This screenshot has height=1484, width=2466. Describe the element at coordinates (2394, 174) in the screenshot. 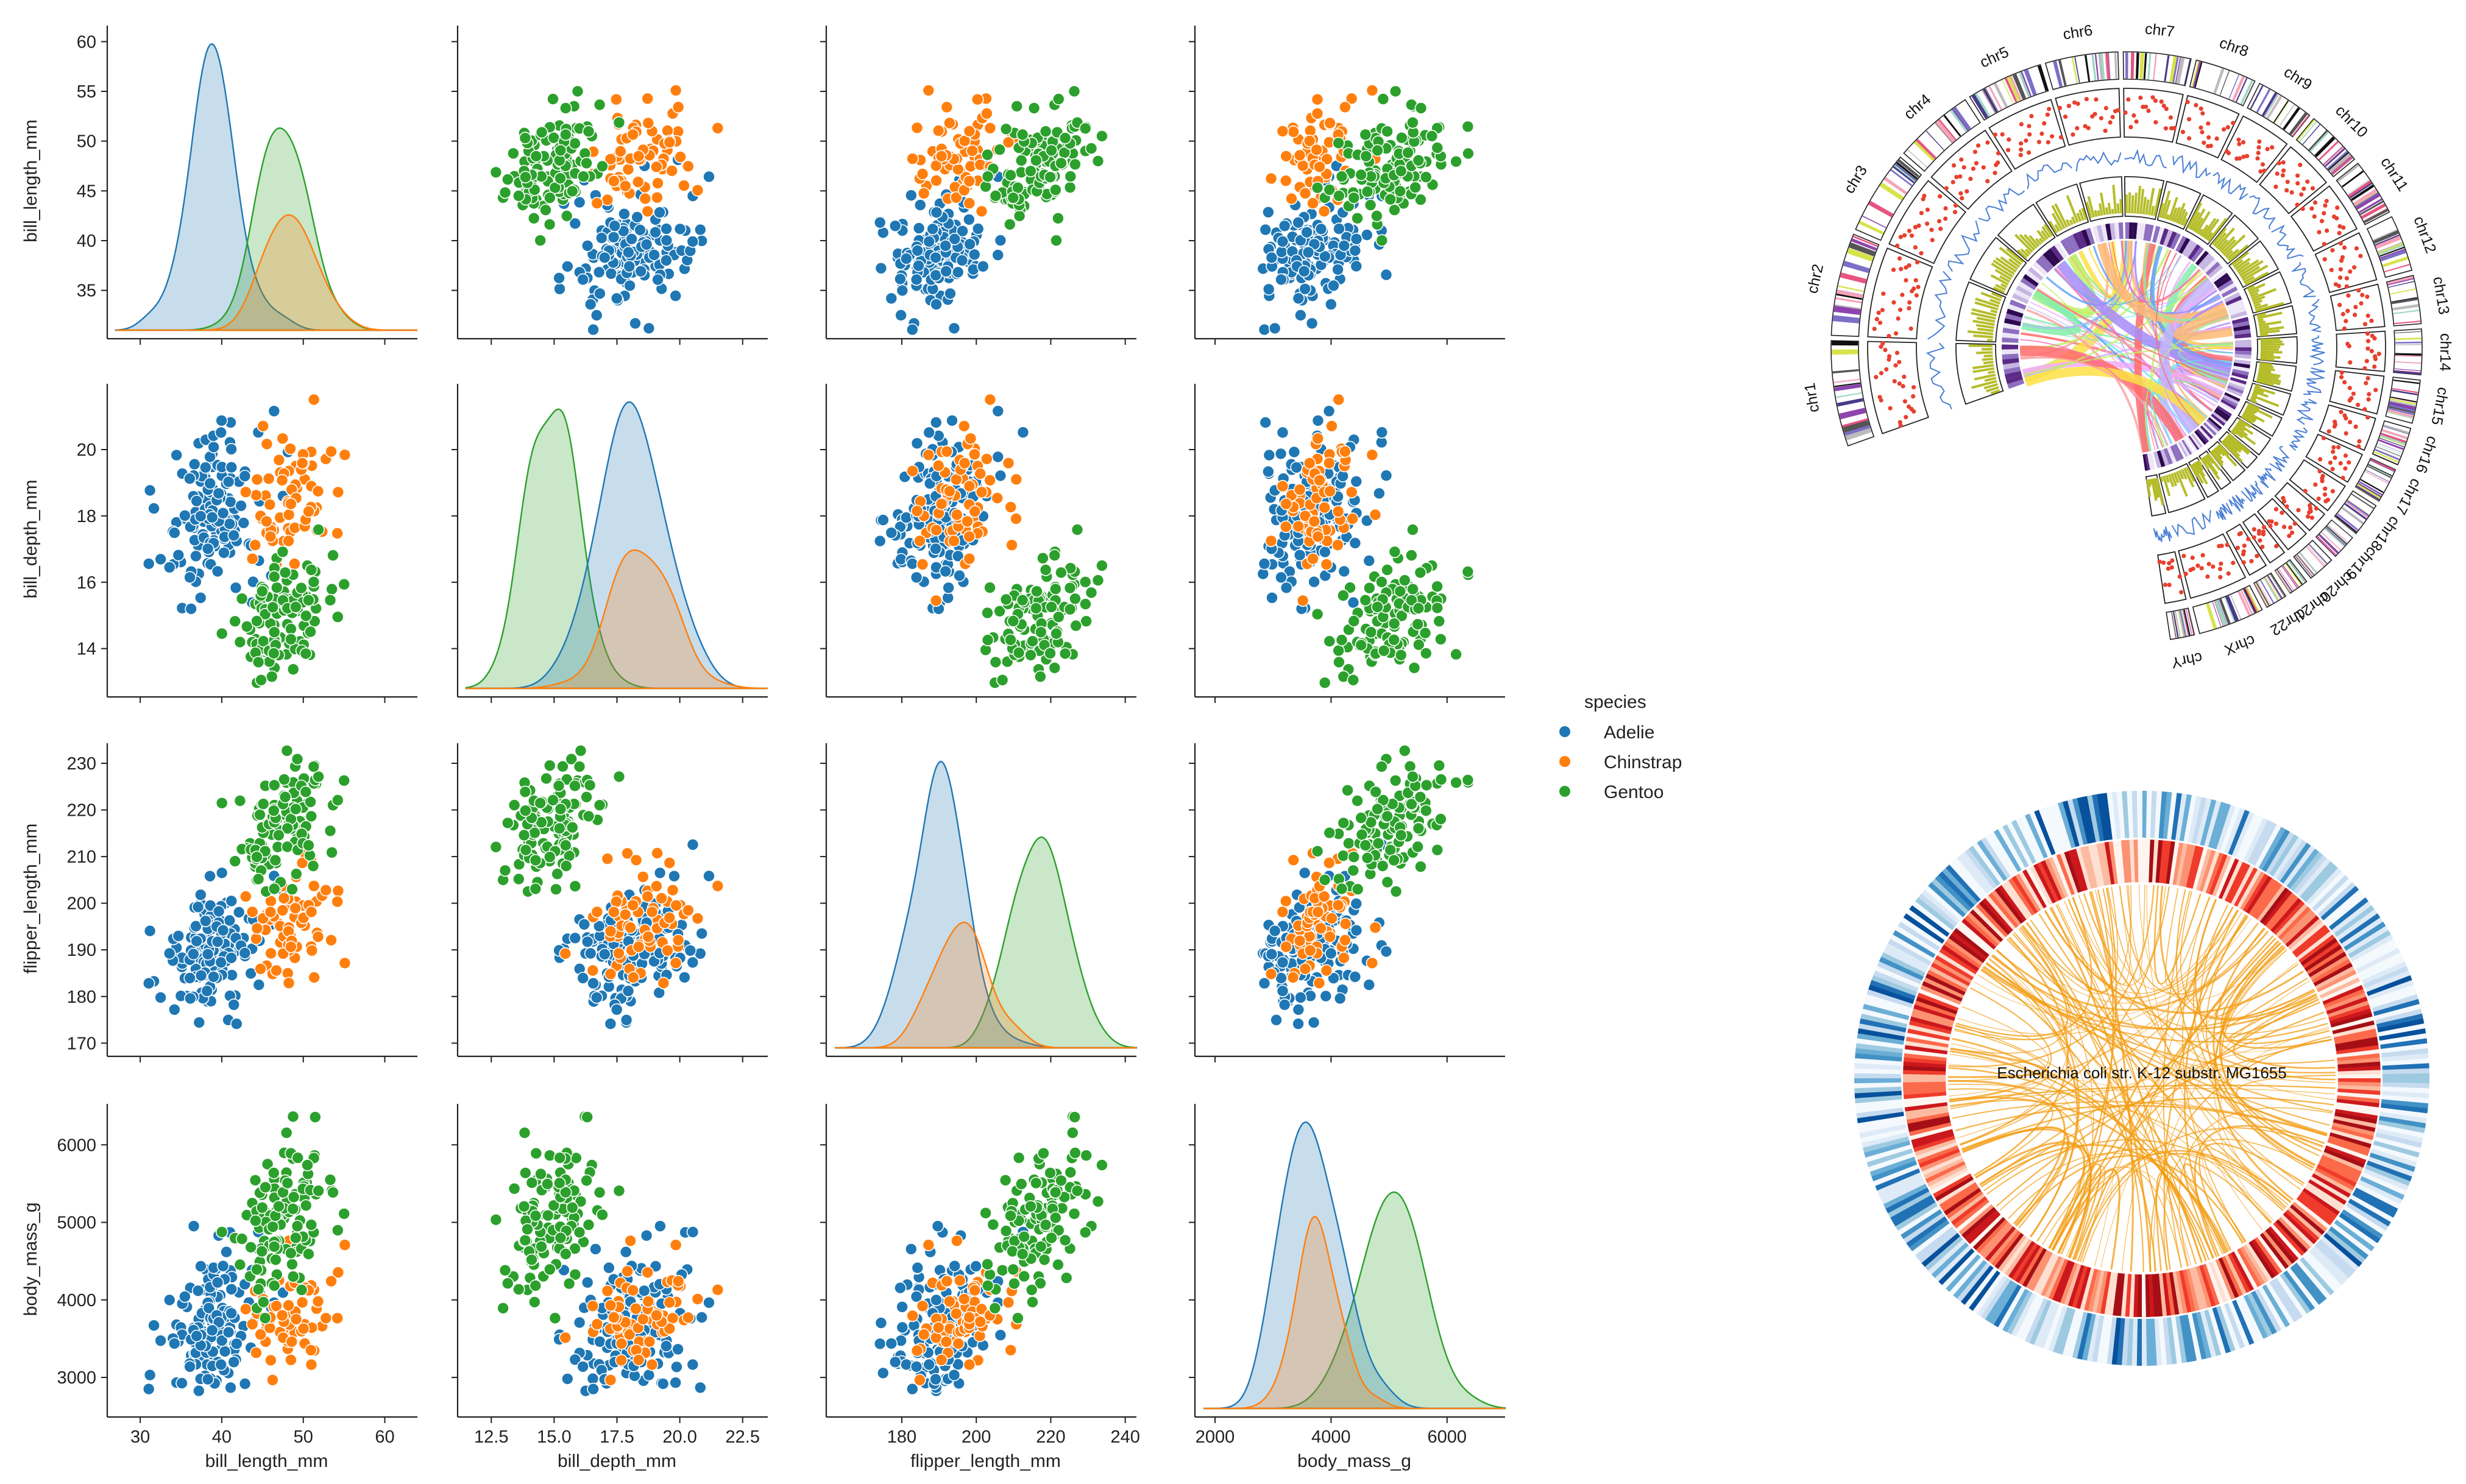

I see `chromosome-label: chr11` at that location.